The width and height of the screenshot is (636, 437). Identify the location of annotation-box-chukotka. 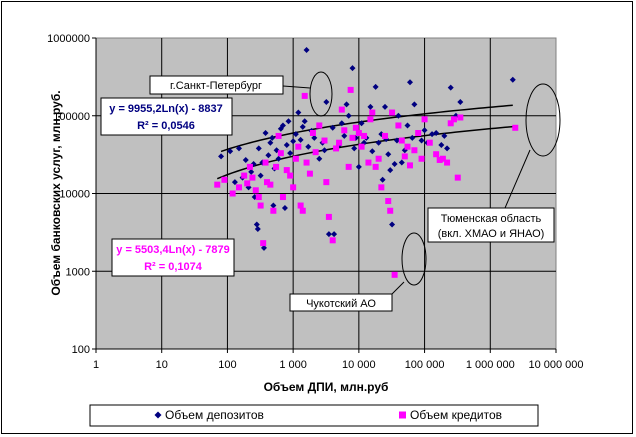
(341, 302).